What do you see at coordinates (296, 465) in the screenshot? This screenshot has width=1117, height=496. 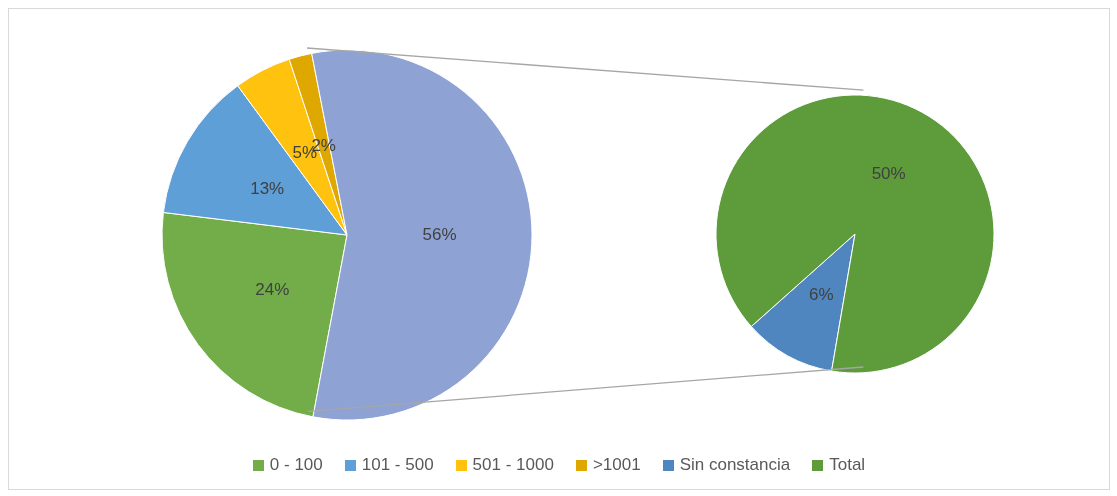 I see `legend-label: 0 - 100` at bounding box center [296, 465].